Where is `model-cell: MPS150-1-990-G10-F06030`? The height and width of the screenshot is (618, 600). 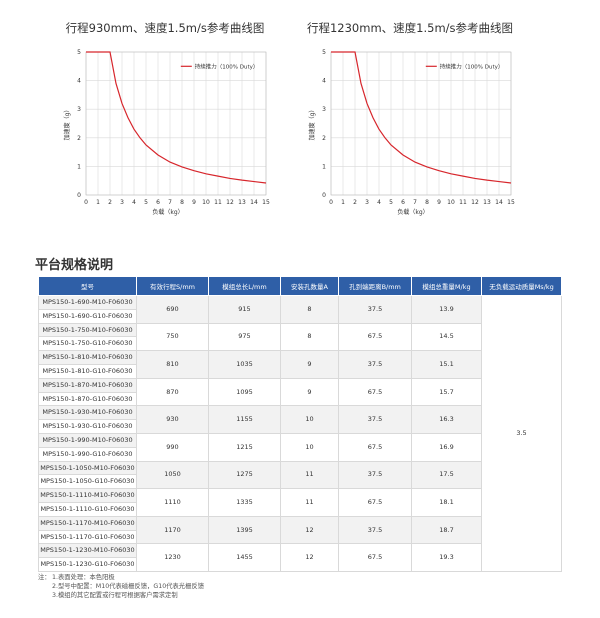 model-cell: MPS150-1-990-G10-F06030 is located at coordinates (87, 454).